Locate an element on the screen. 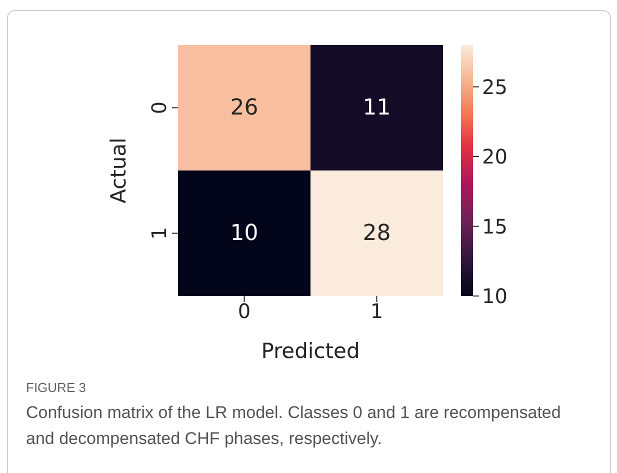 This screenshot has height=473, width=617. data-label: 26 is located at coordinates (244, 107).